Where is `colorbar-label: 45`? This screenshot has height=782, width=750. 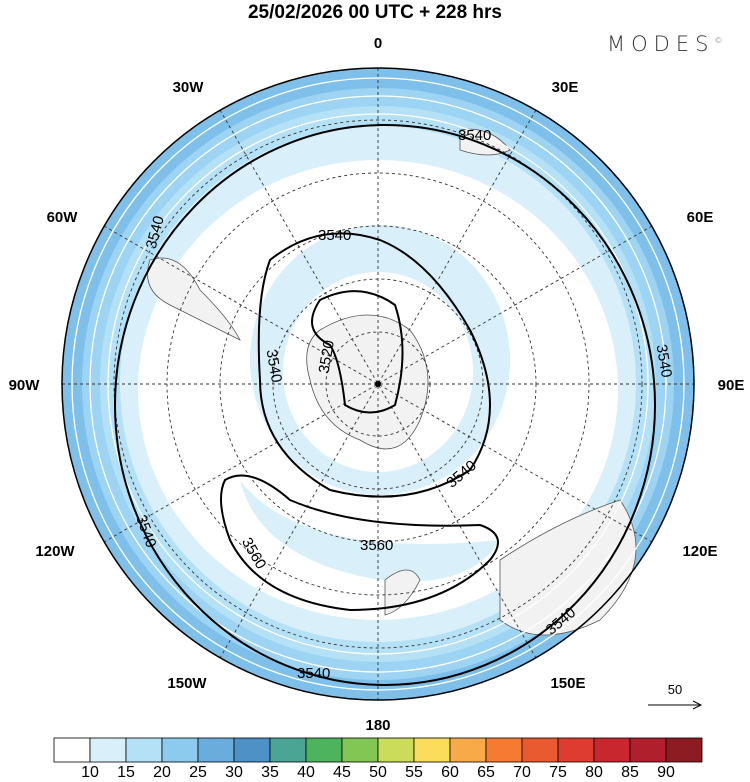 colorbar-label: 45 is located at coordinates (342, 772).